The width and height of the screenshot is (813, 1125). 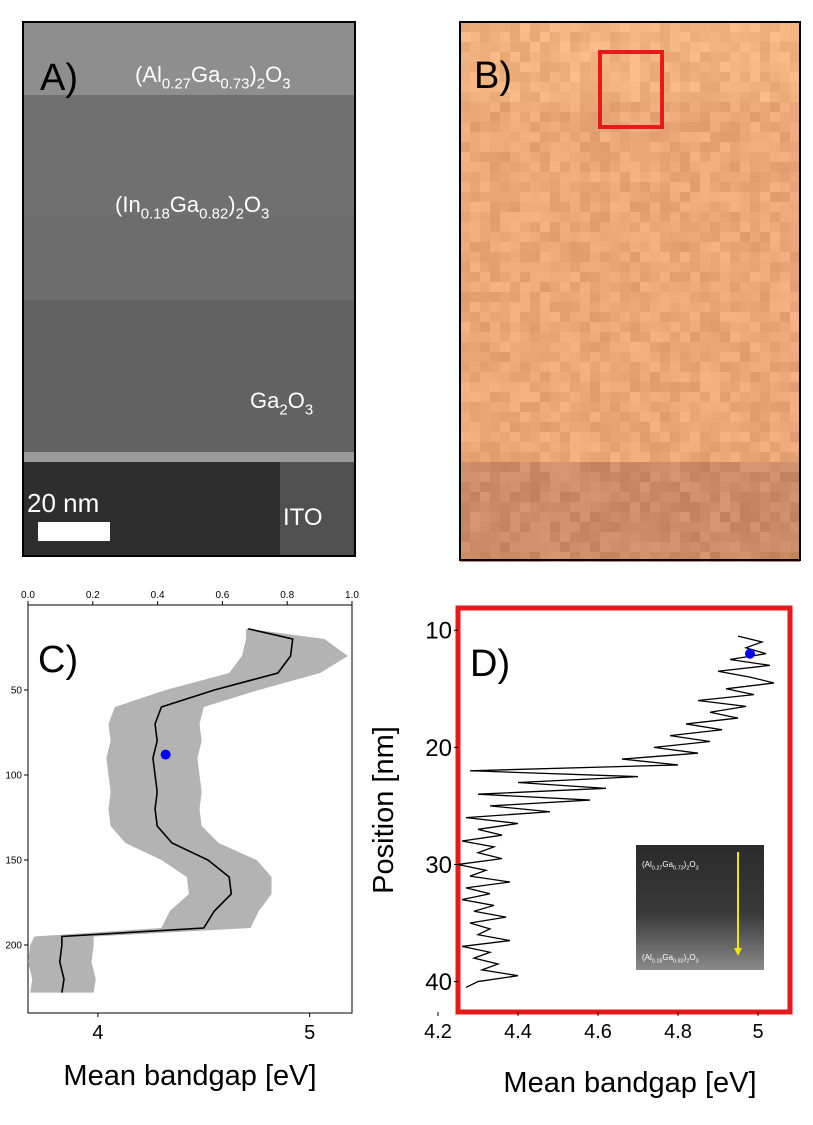 What do you see at coordinates (697, 868) in the screenshot?
I see `text-segment: 3` at bounding box center [697, 868].